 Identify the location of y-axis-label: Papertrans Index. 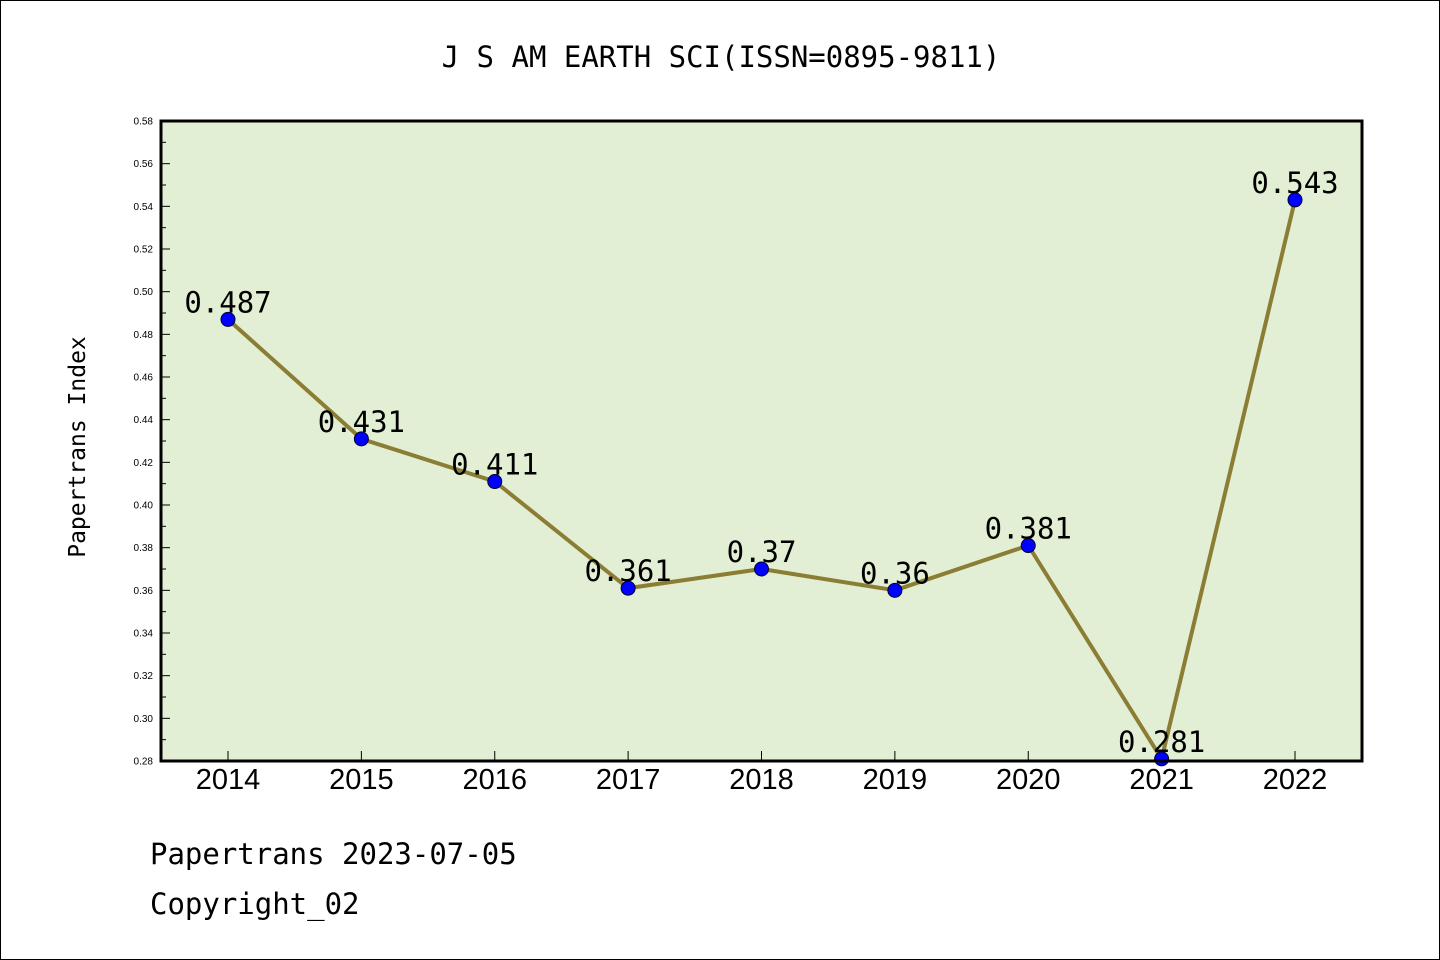
(78, 447).